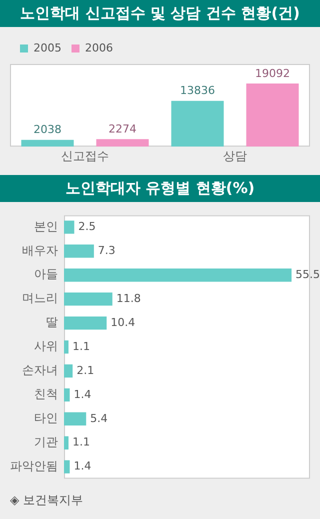  Describe the element at coordinates (98, 47) in the screenshot. I see `legend-label: 2006` at that location.